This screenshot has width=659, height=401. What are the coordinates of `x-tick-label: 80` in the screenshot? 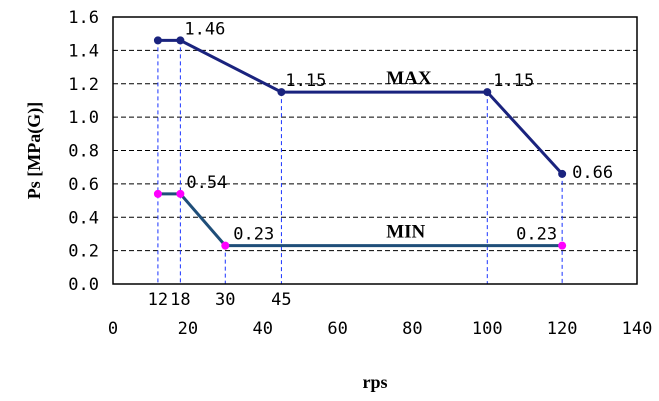 It's located at (412, 329).